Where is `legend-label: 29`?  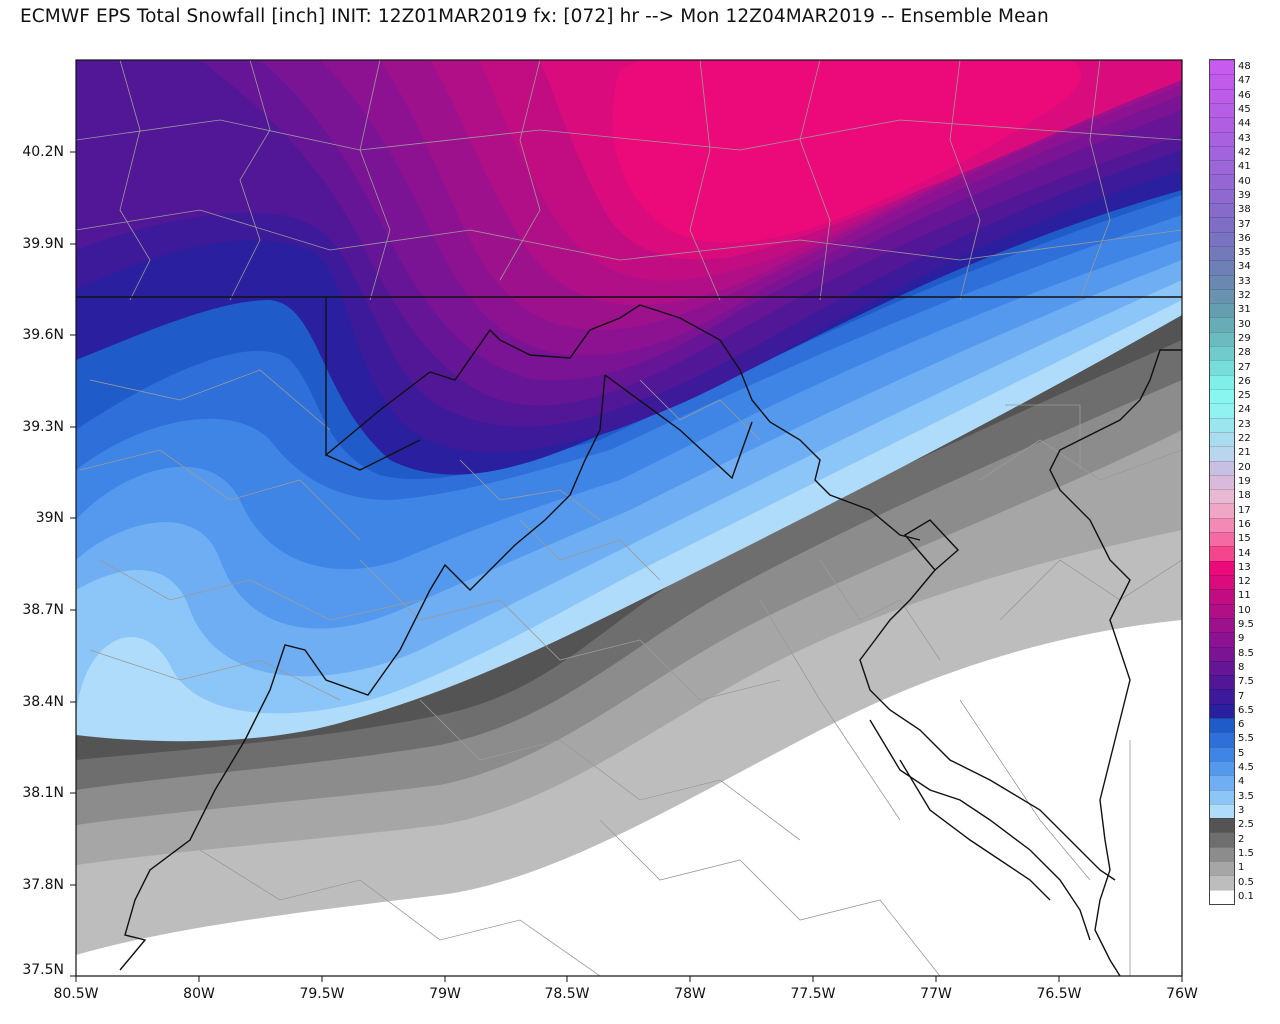
legend-label: 29 is located at coordinates (1244, 338).